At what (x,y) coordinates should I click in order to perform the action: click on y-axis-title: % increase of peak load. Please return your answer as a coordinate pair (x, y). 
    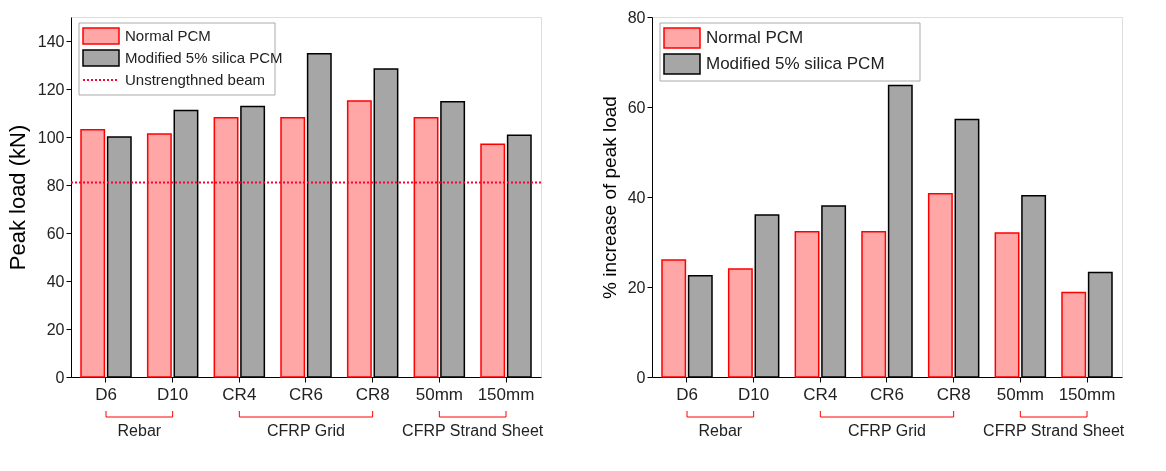
    Looking at the image, I should click on (609, 197).